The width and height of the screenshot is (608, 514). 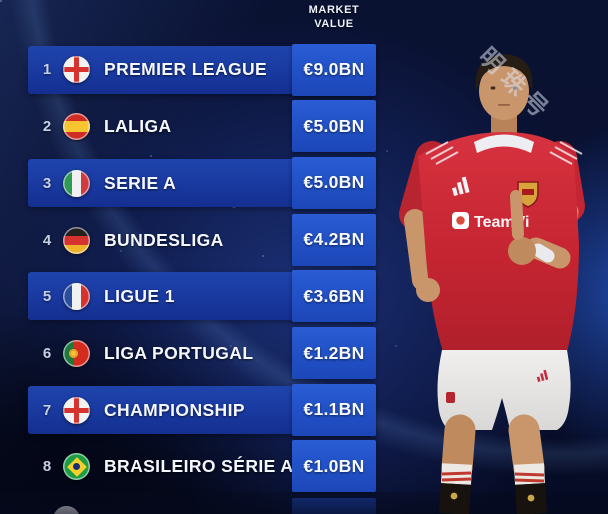 I want to click on player-shorts, so click(x=504, y=390).